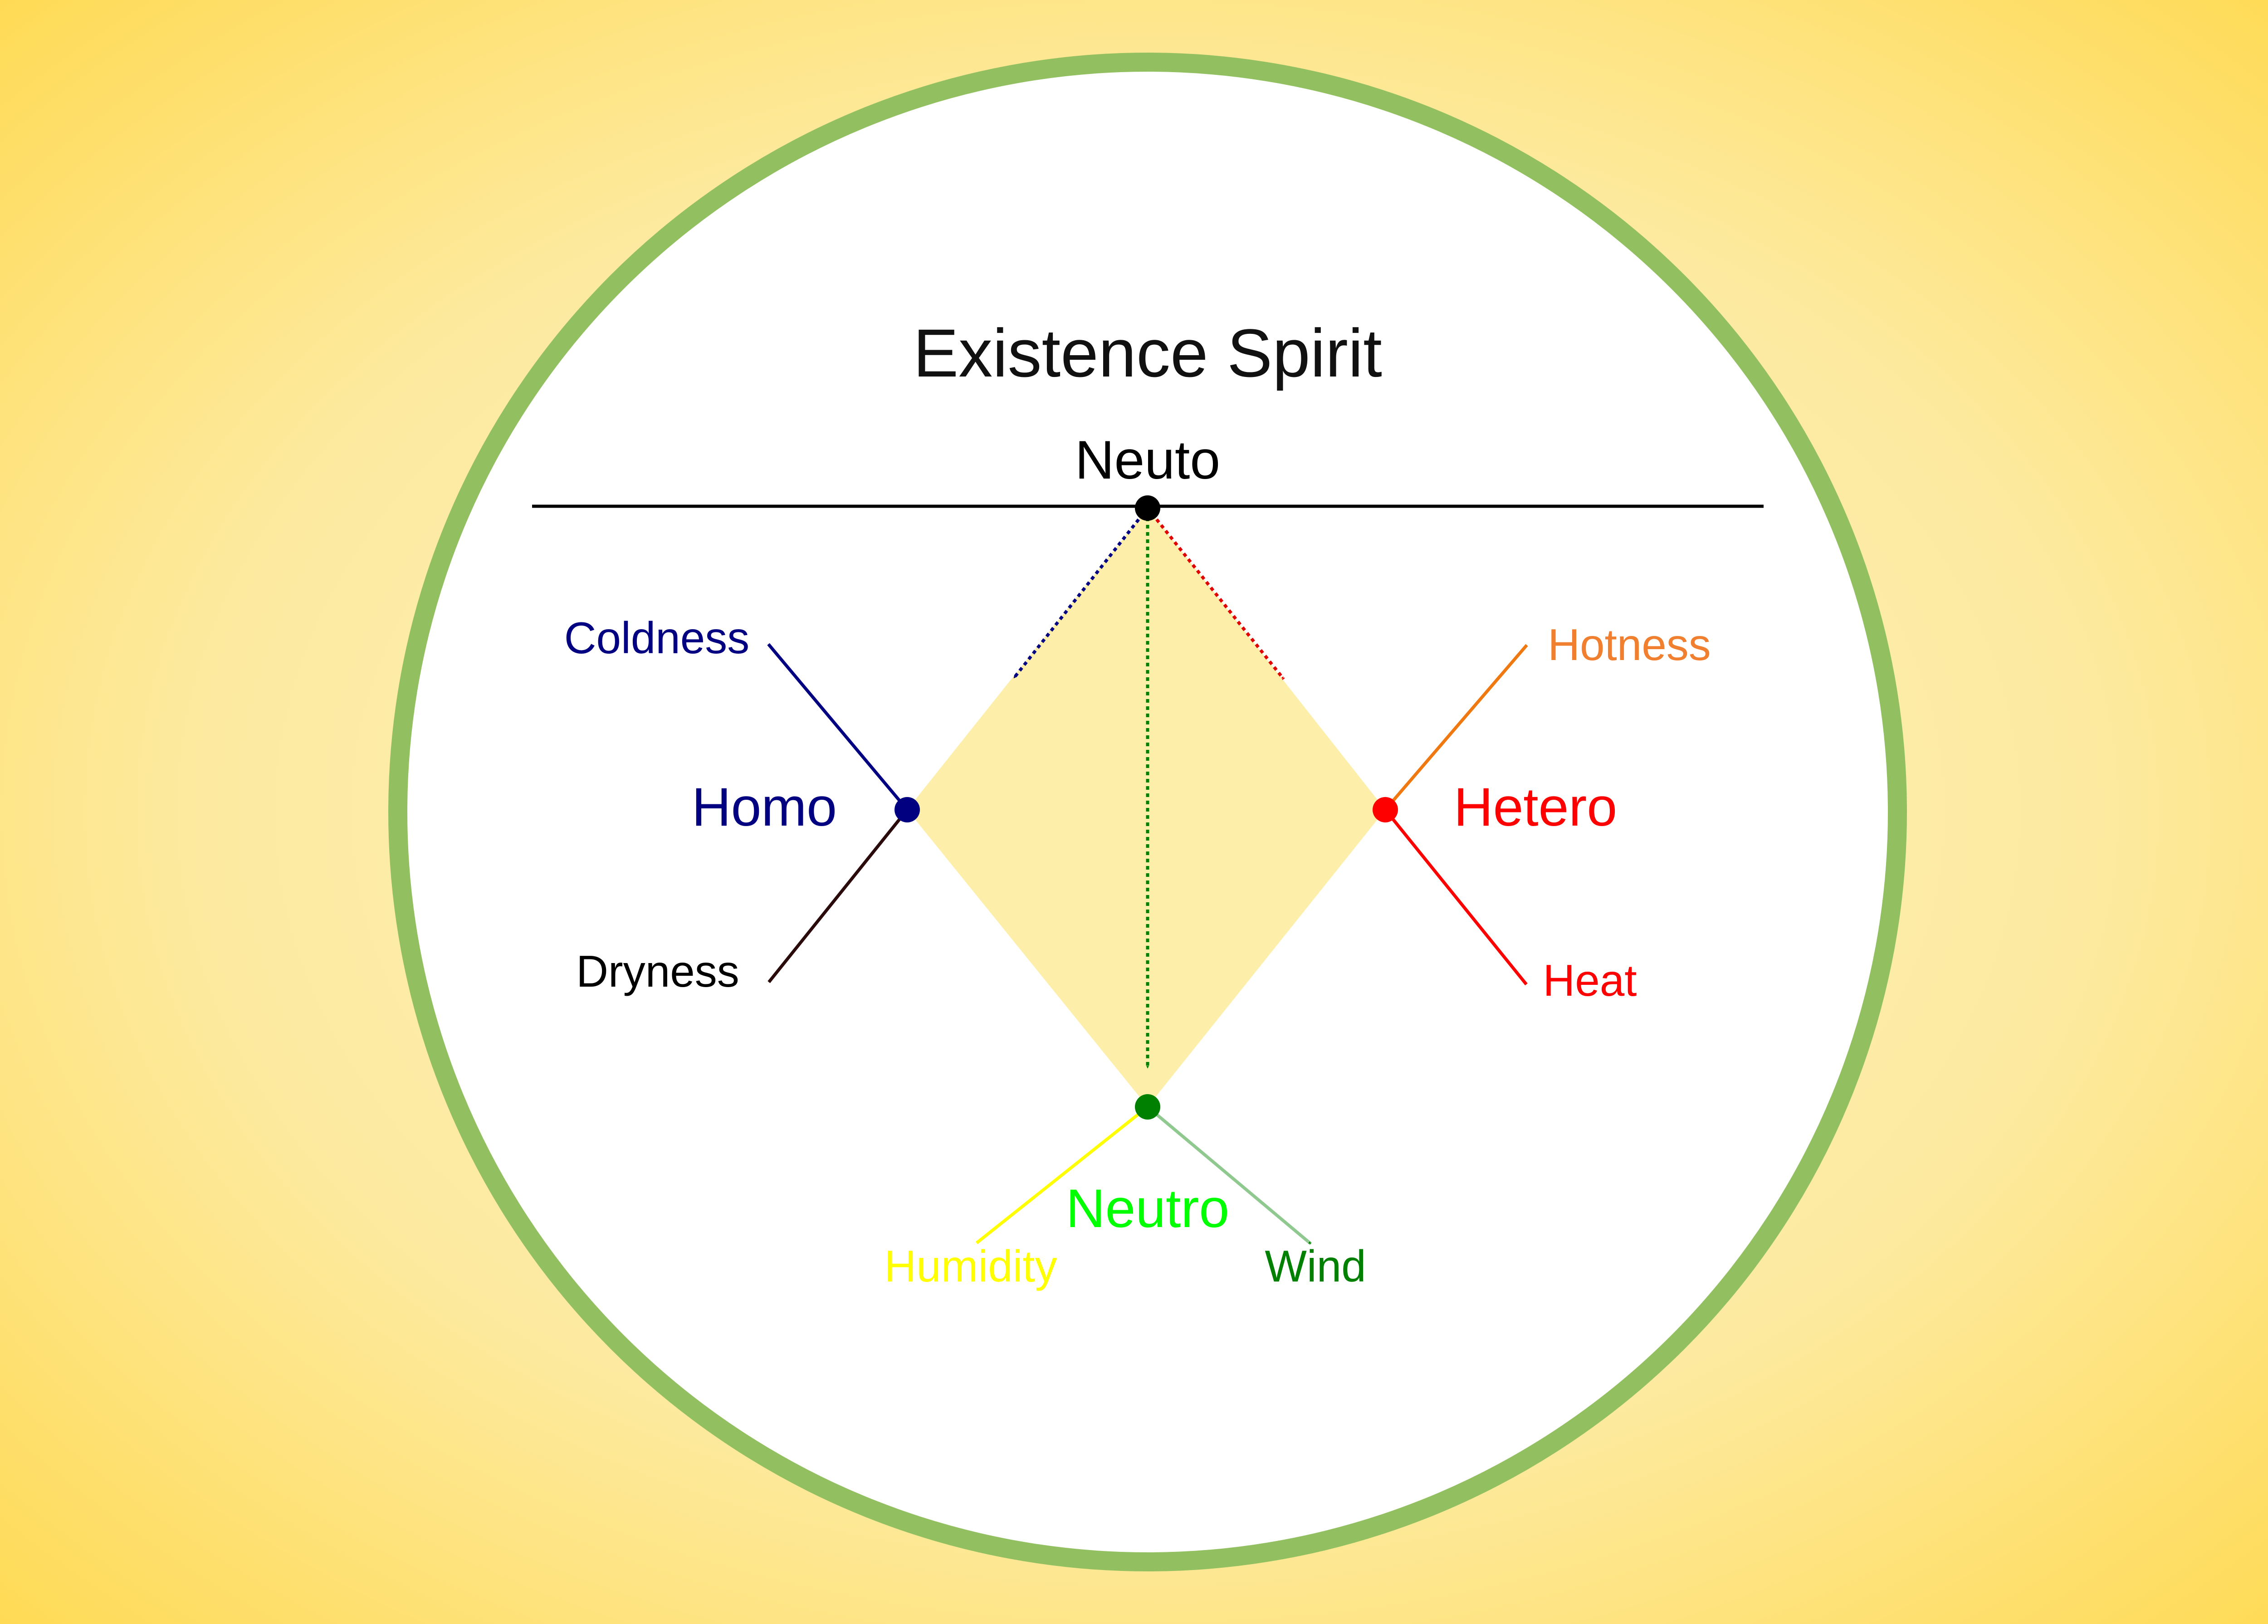 Image resolution: width=2268 pixels, height=1624 pixels. Describe the element at coordinates (765, 807) in the screenshot. I see `homo-label: Homo` at that location.